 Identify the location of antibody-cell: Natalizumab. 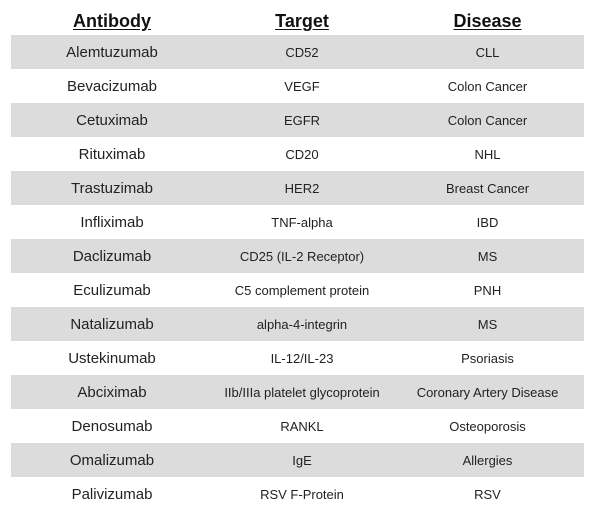
(112, 324).